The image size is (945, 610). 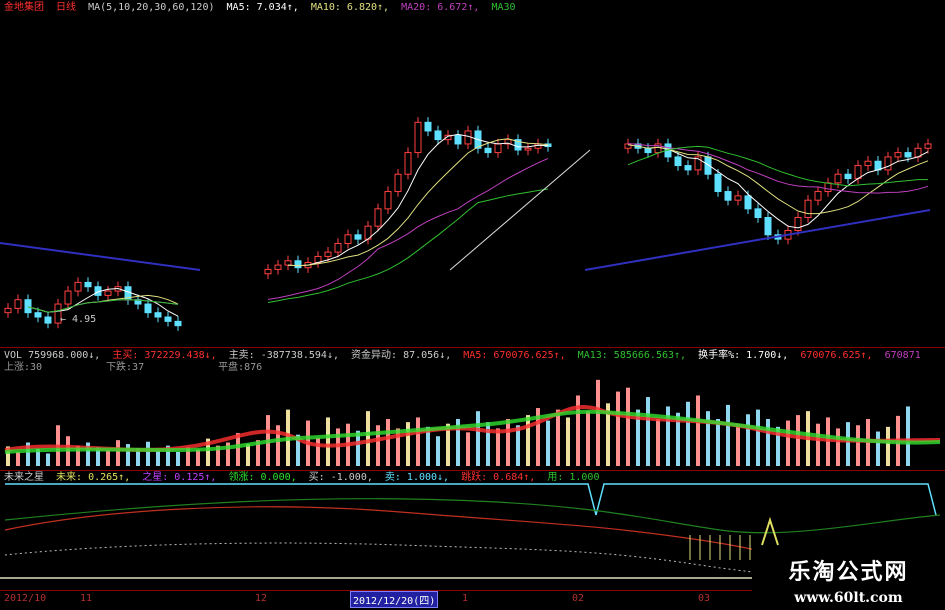 I want to click on star-value: 之星: 0.125↑,, so click(x=179, y=477).